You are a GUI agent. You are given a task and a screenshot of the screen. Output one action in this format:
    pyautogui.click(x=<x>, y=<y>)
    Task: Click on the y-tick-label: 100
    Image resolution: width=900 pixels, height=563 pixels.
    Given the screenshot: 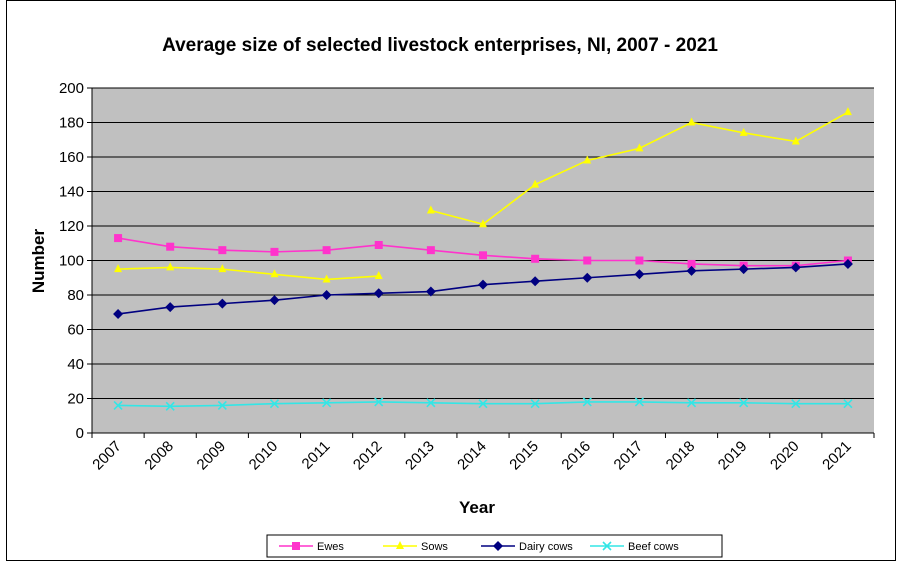 What is the action you would take?
    pyautogui.click(x=71, y=261)
    